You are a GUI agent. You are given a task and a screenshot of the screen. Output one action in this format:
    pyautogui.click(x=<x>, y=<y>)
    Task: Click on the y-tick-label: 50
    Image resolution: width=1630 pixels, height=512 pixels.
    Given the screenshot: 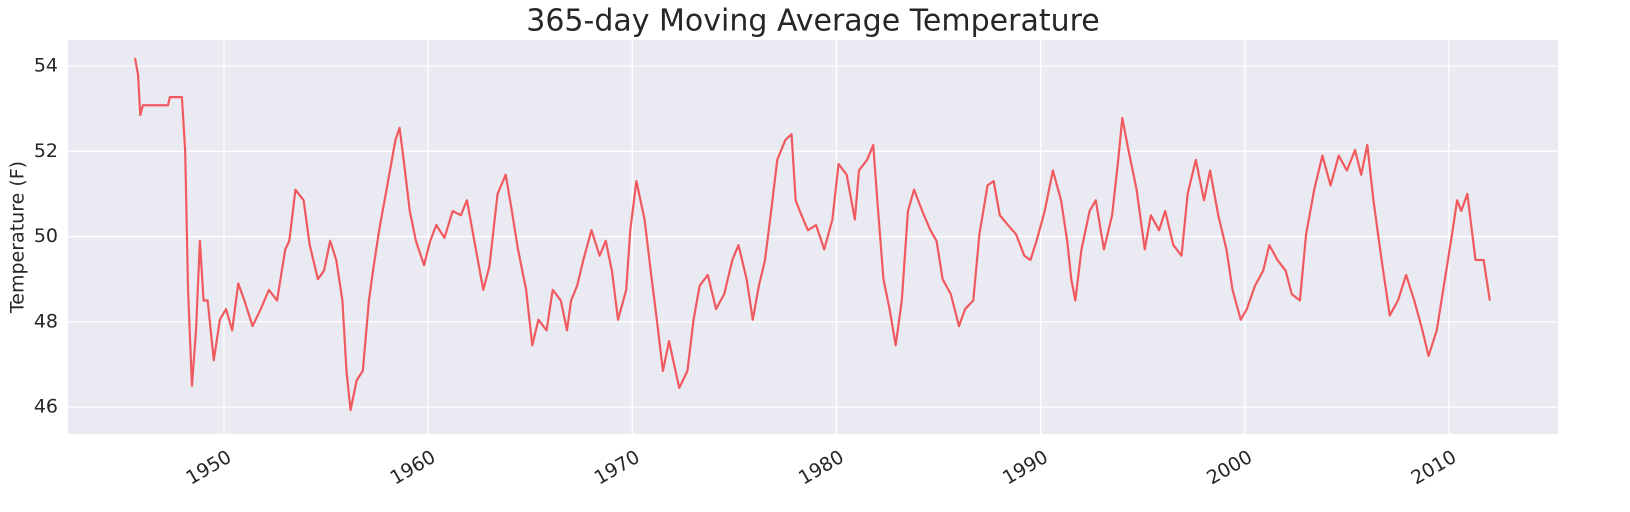 What is the action you would take?
    pyautogui.click(x=46, y=236)
    